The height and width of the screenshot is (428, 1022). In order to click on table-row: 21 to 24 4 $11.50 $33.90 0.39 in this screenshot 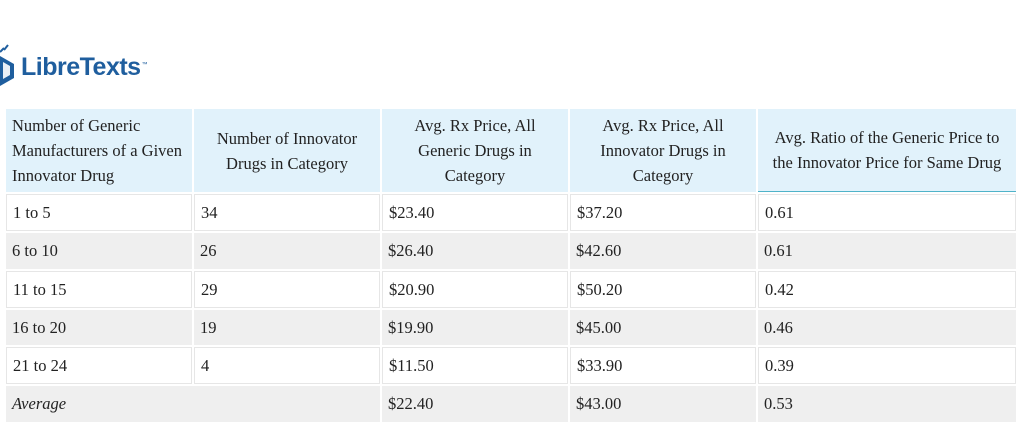, I will do `click(511, 365)`.